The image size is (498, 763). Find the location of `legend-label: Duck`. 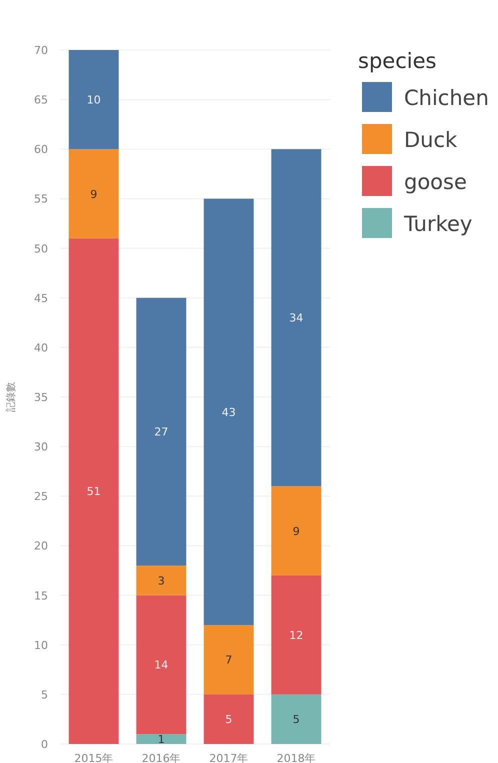

legend-label: Duck is located at coordinates (431, 140).